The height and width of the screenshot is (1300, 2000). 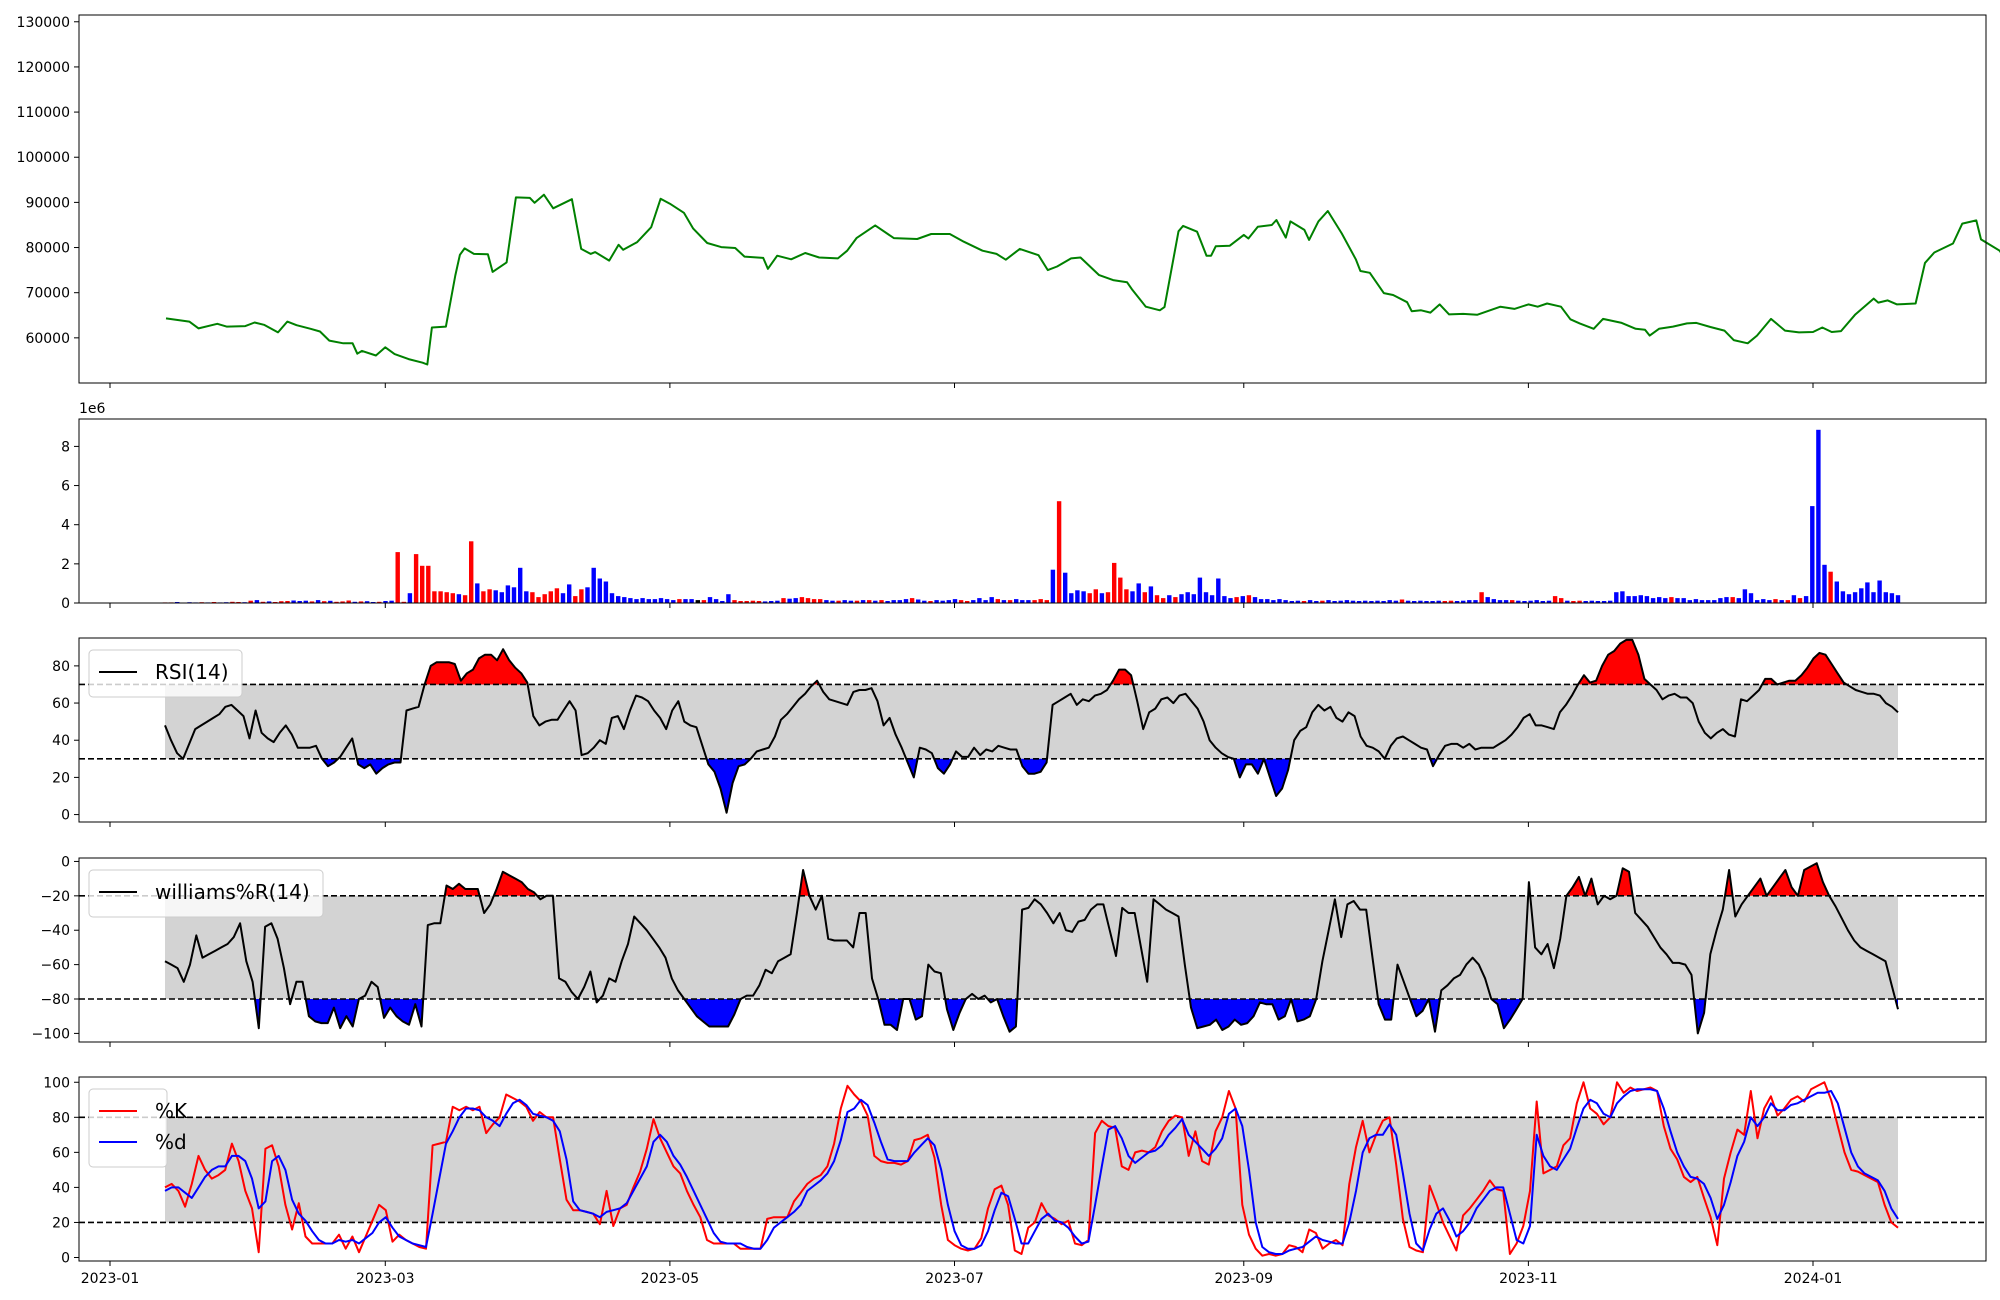 What do you see at coordinates (47, 294) in the screenshot?
I see `y-tick-label: 70000` at bounding box center [47, 294].